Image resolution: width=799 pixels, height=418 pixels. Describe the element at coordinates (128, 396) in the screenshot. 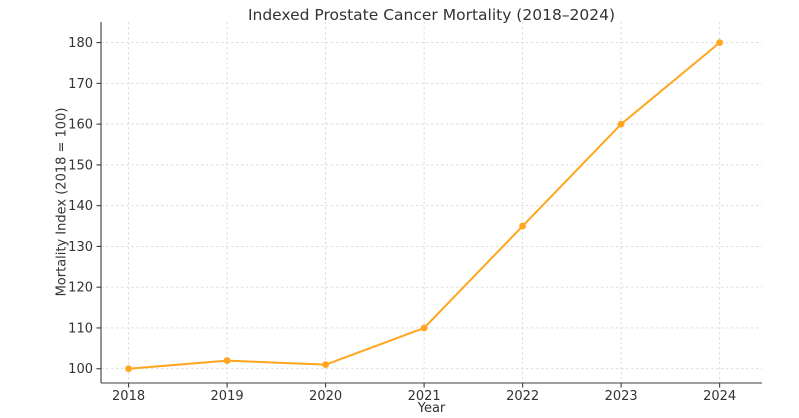

I see `x-tick-label: 2018` at that location.